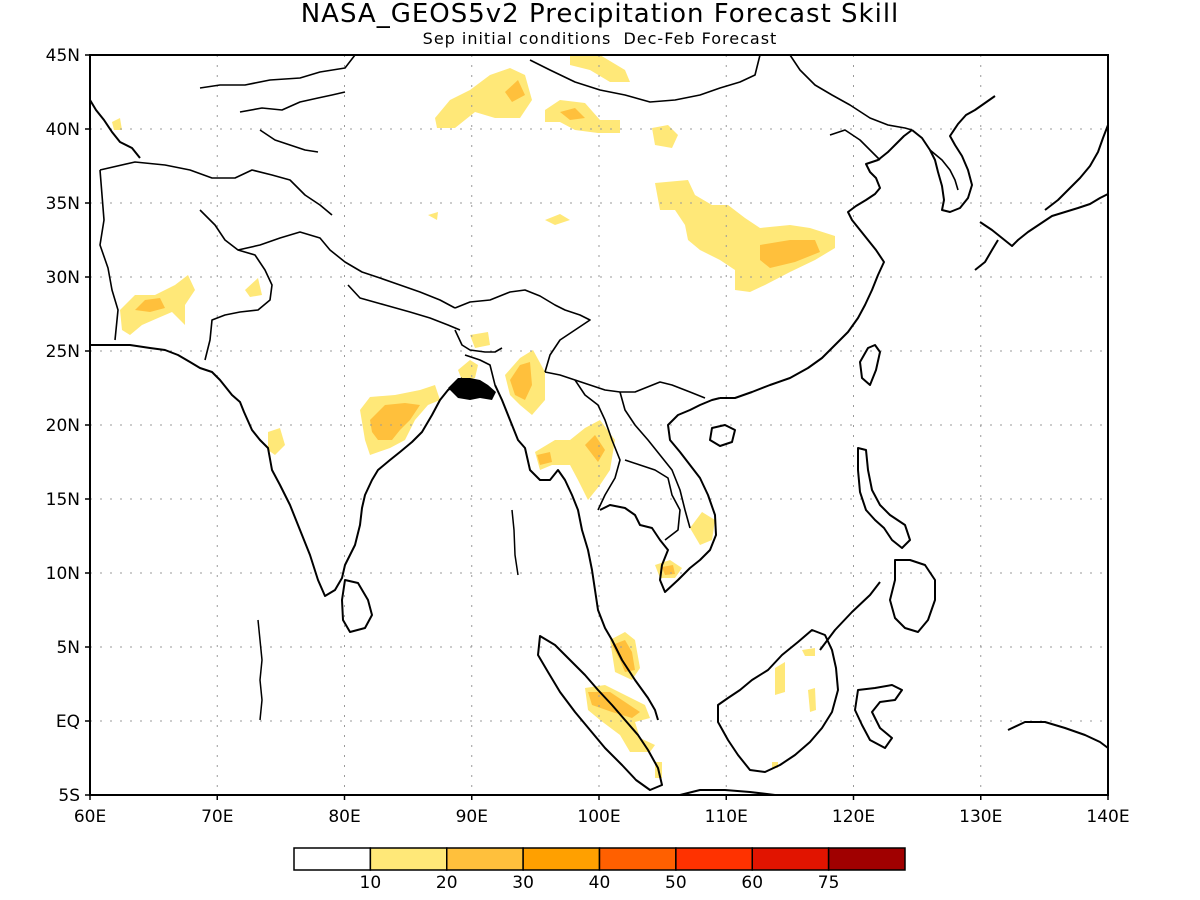  Describe the element at coordinates (598, 817) in the screenshot. I see `lon-tick-label: 100E` at that location.